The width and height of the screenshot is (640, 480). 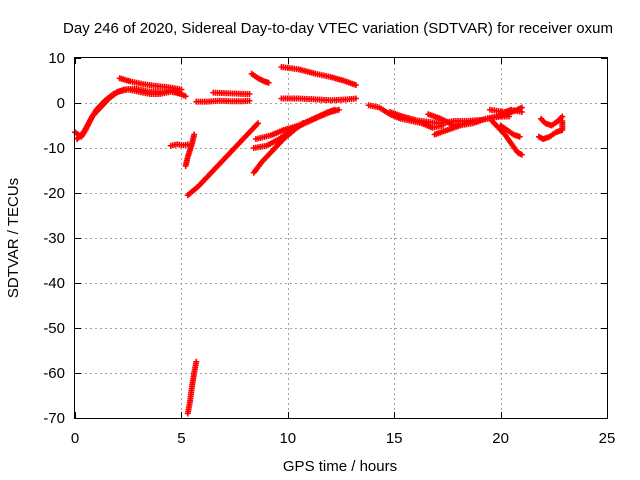 I want to click on y-tick-labels: 10 0 -10 -20 -30 -40 -50 -60 -70, so click(x=54, y=238).